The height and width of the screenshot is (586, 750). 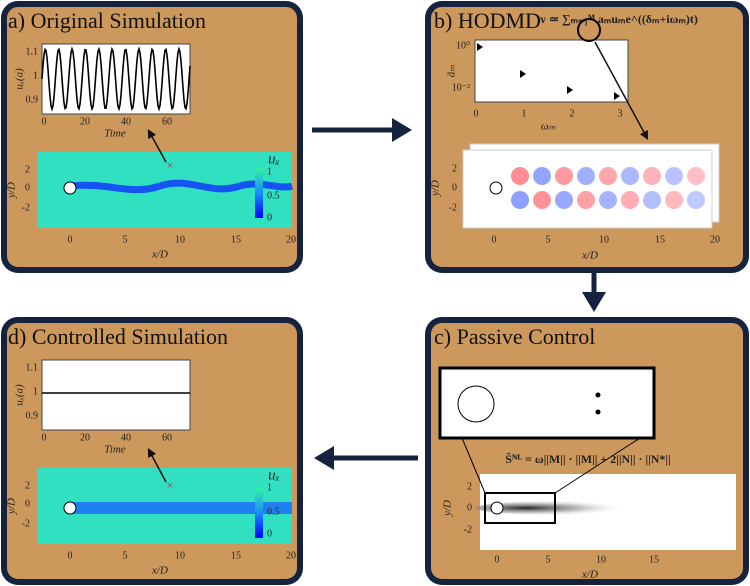 I want to click on zoom-line, so click(x=597, y=465).